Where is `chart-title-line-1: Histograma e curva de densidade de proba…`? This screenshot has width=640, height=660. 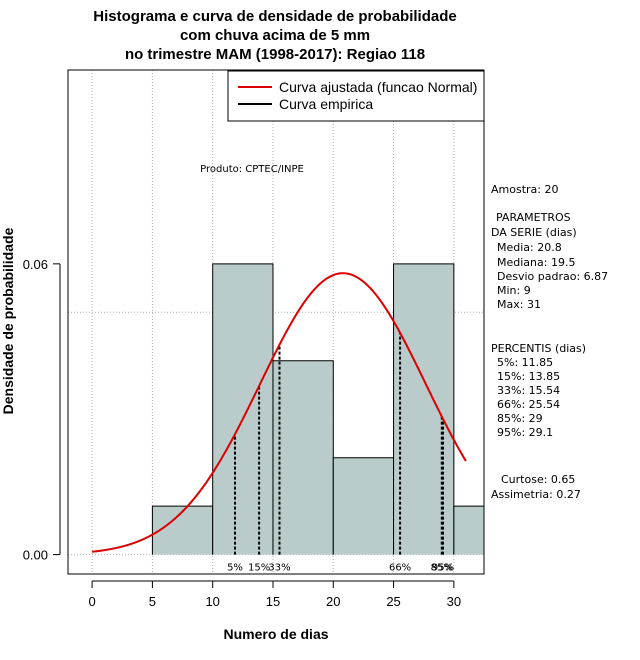 chart-title-line-1: Histograma e curva de densidade de proba… is located at coordinates (274, 16).